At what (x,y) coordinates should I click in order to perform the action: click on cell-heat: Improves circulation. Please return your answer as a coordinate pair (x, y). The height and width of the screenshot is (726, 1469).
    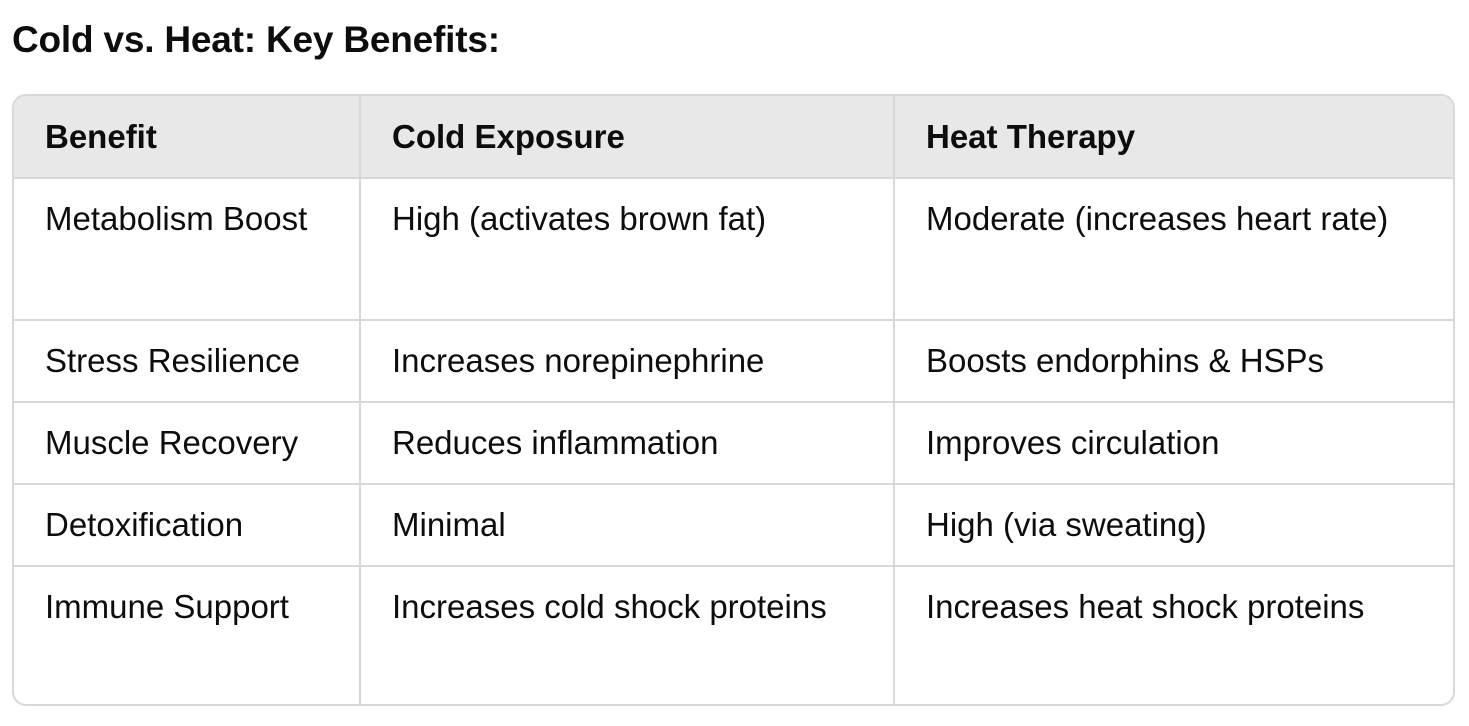
    Looking at the image, I should click on (1173, 443).